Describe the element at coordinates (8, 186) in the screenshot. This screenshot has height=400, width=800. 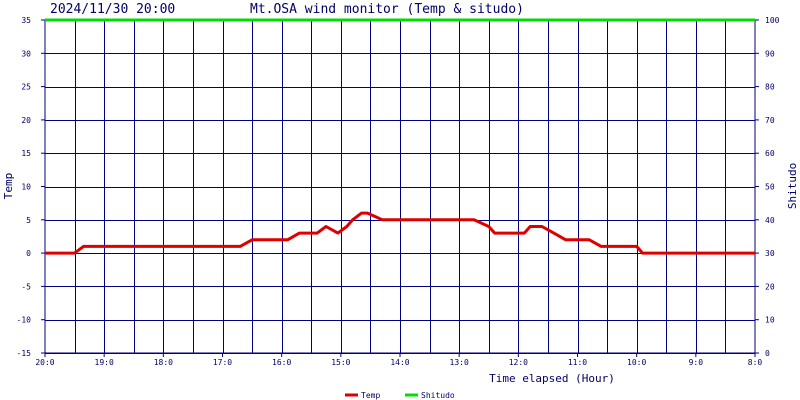
I see `y-axis-label: Temp` at that location.